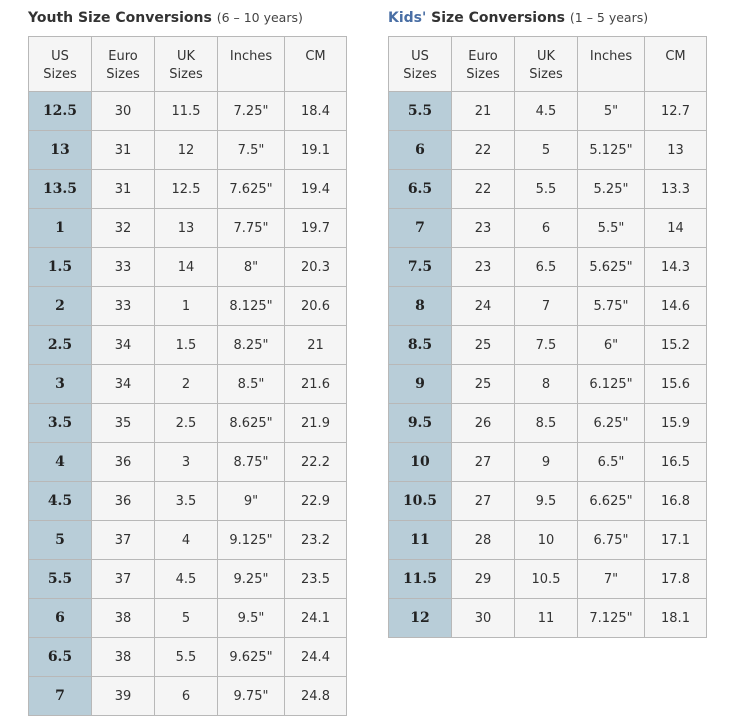  I want to click on cell-uk-size: 14, so click(186, 267).